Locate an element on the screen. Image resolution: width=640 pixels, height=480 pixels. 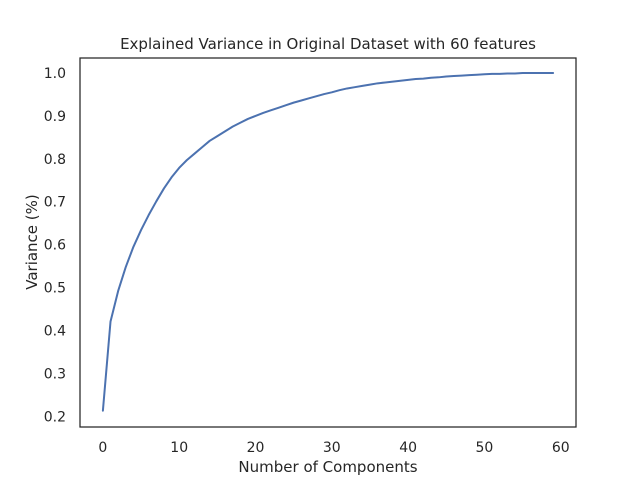
x-axis-label: Number of Components is located at coordinates (327, 467).